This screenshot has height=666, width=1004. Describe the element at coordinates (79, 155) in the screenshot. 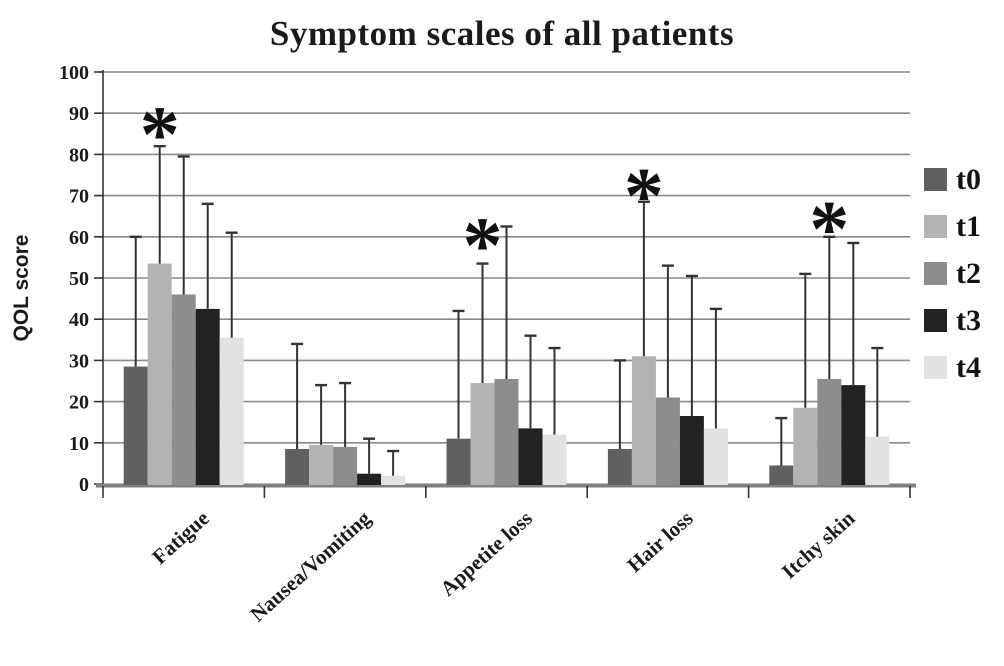

I see `y-tick-label-80: 80` at that location.